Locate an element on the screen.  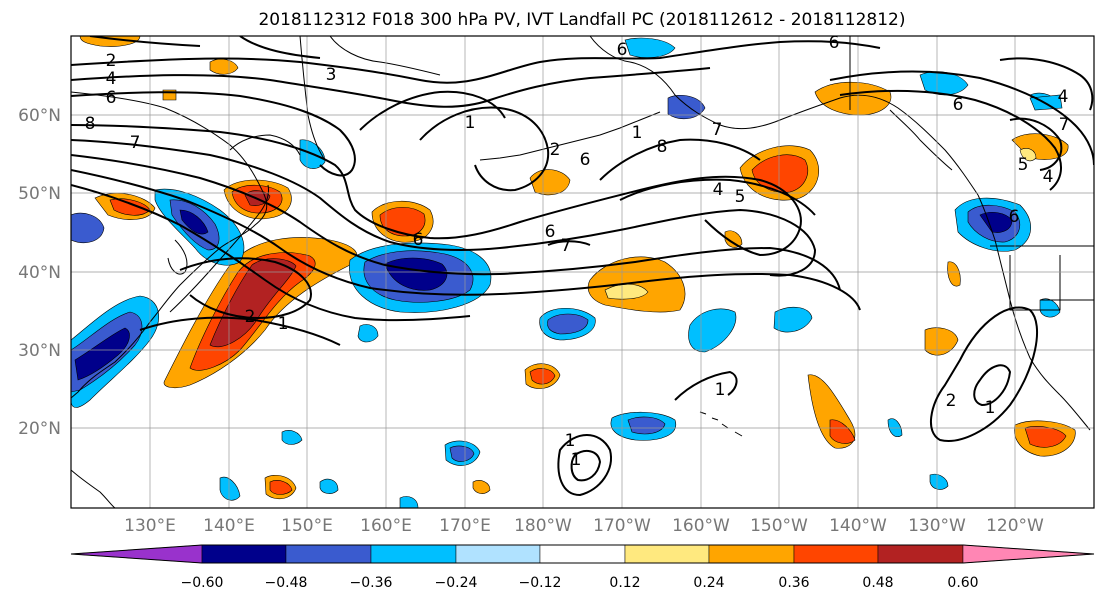
lon-label: 120°W is located at coordinates (1015, 526).